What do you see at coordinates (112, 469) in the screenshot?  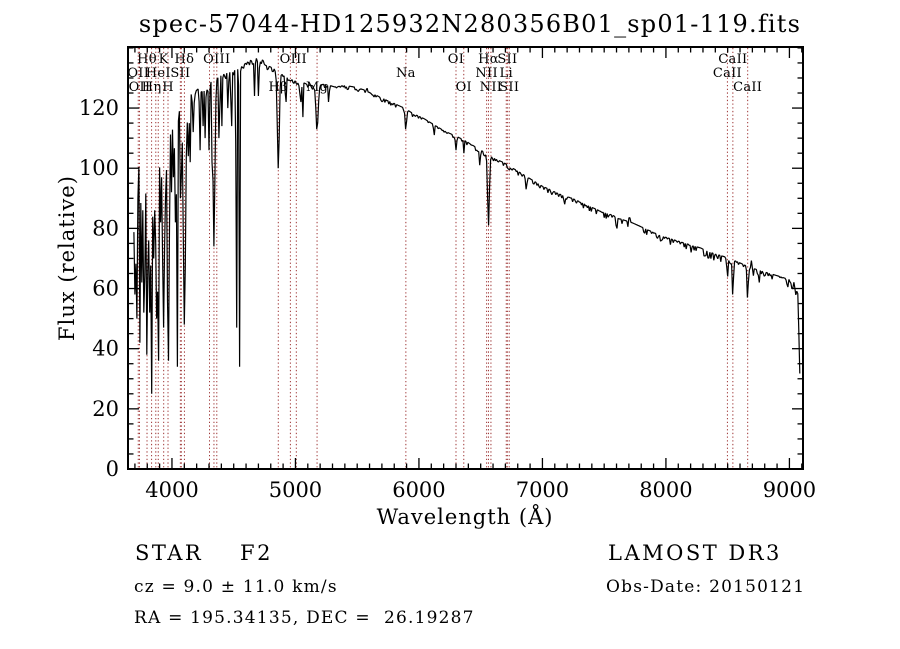 I see `y-tick-label: 0` at bounding box center [112, 469].